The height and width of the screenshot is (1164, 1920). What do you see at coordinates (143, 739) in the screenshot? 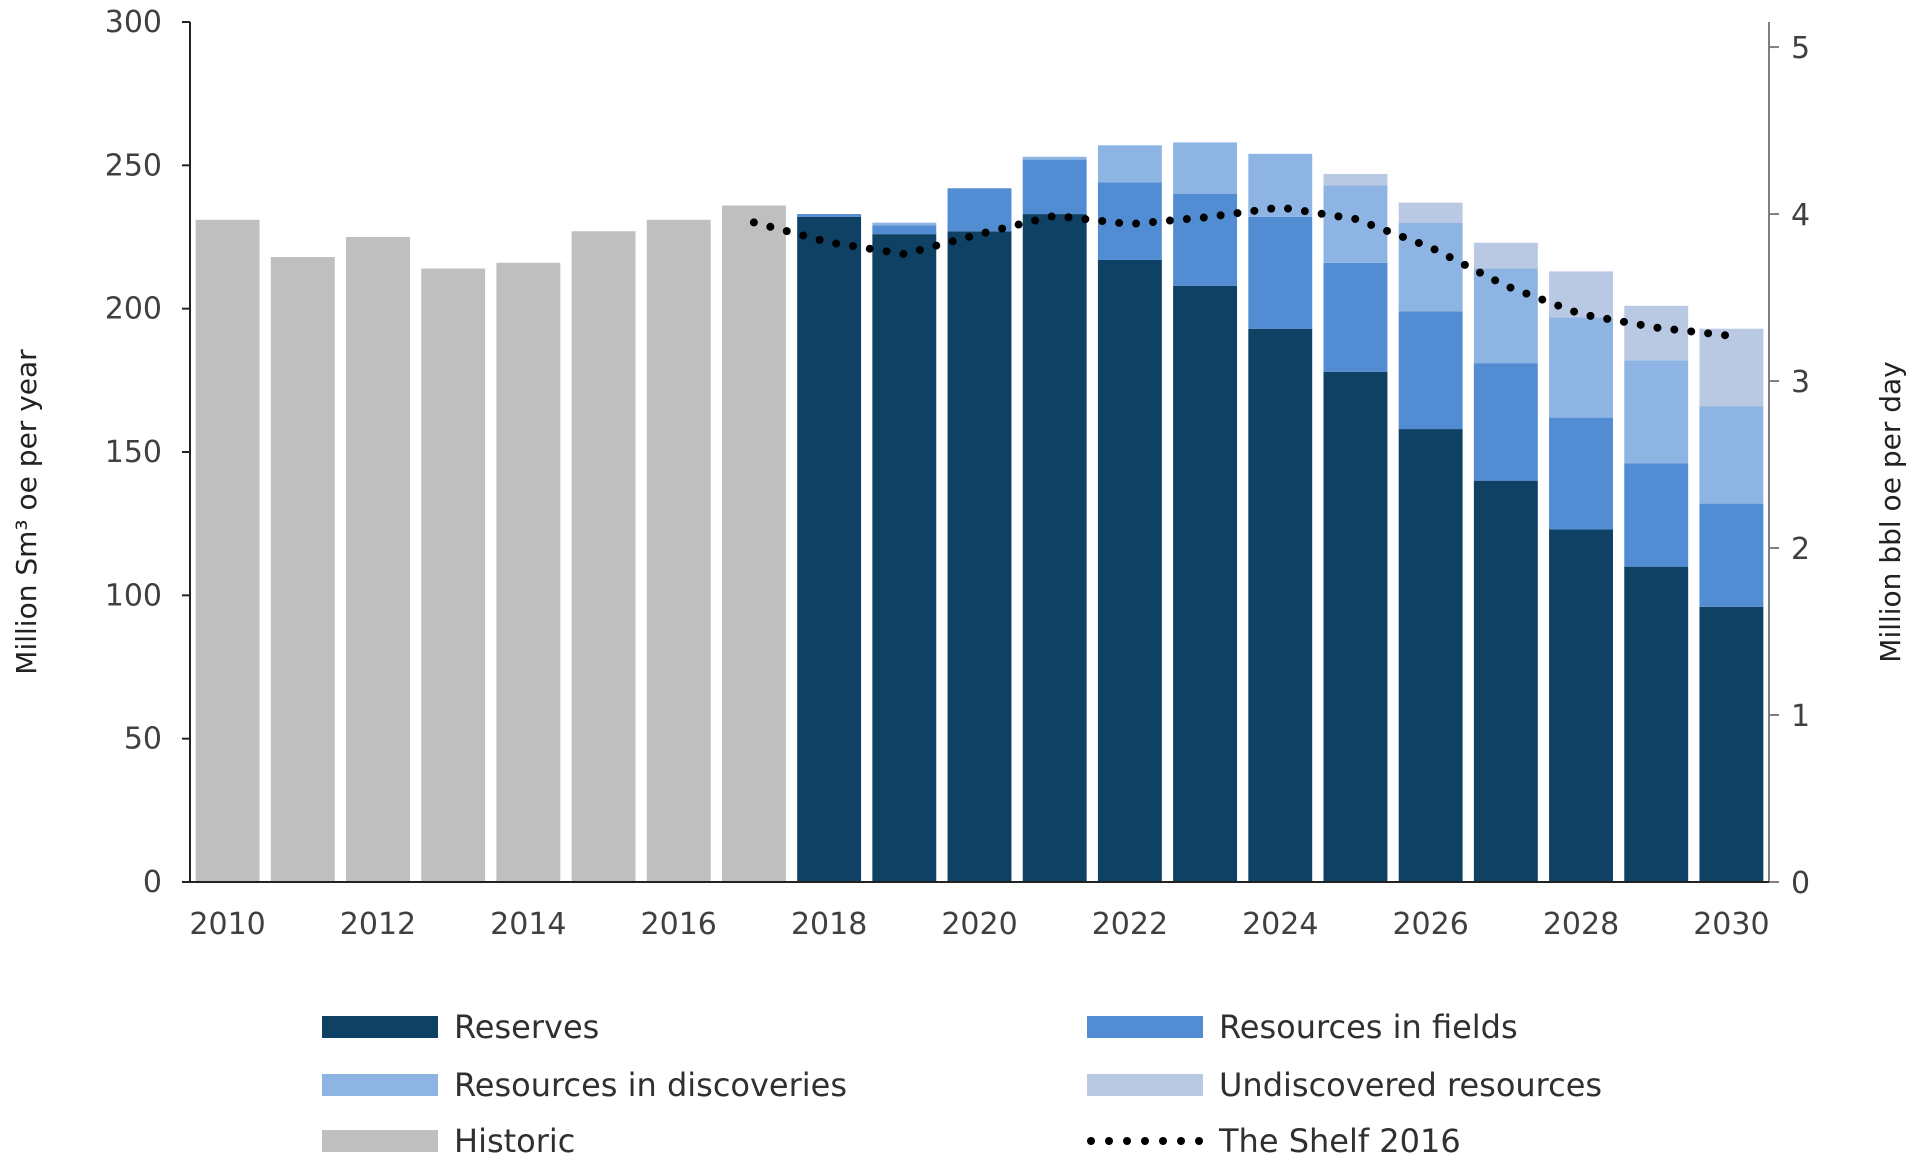
I see `y-tick-label: 50` at bounding box center [143, 739].